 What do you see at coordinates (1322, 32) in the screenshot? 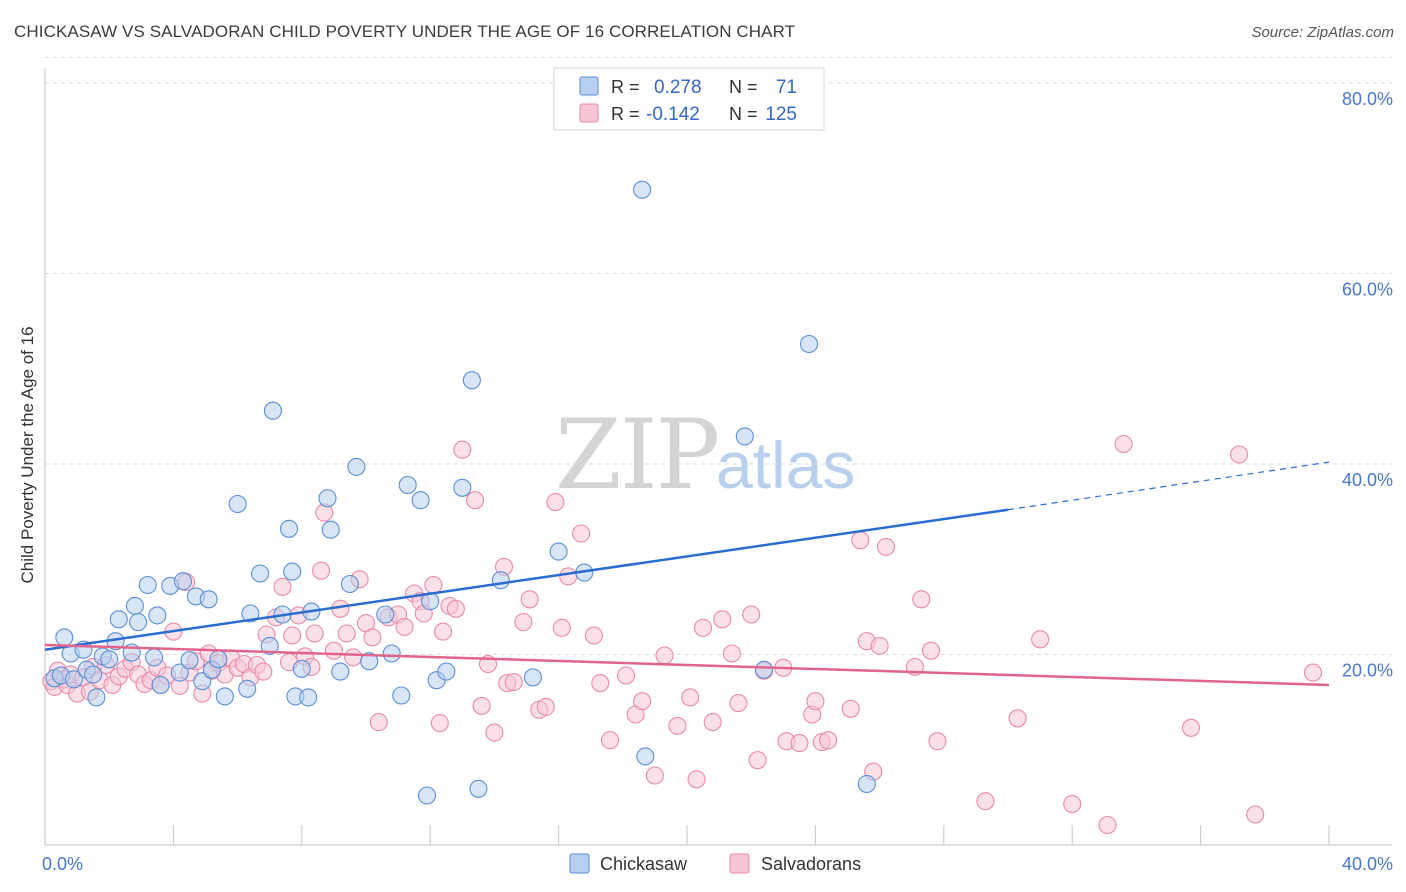
I see `chart-source: Source: ZipAtlas.com` at bounding box center [1322, 32].